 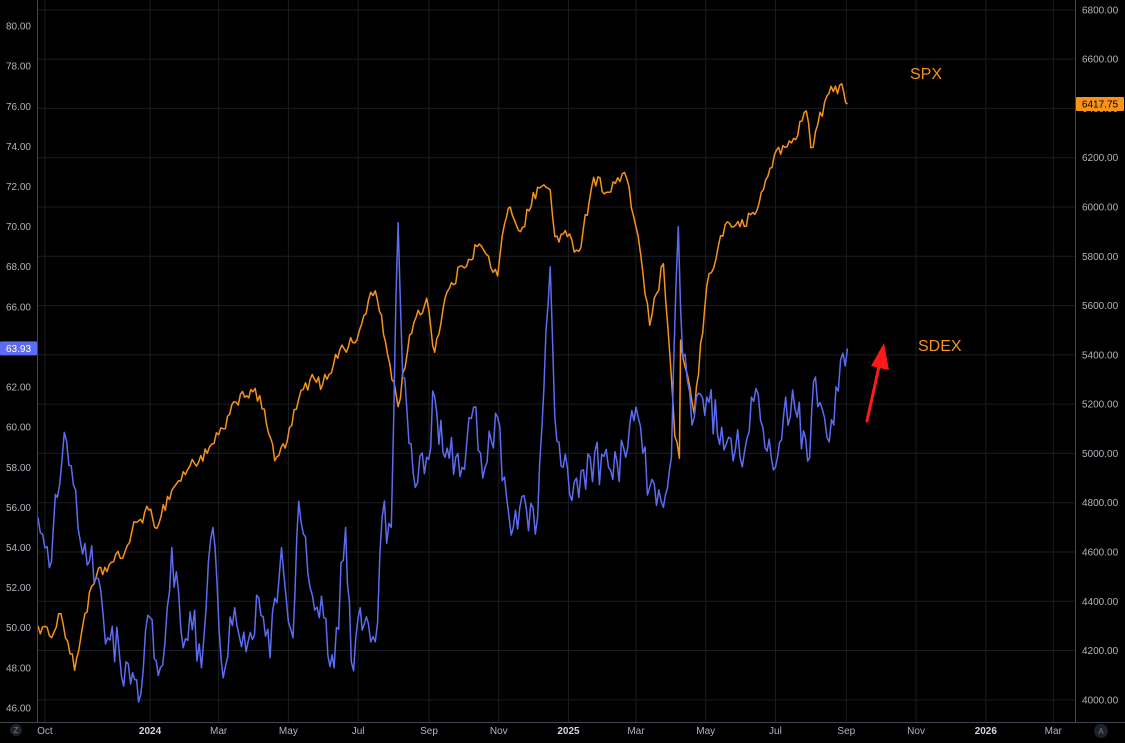 What do you see at coordinates (1100, 503) in the screenshot?
I see `right-tick-label: 4800.00` at bounding box center [1100, 503].